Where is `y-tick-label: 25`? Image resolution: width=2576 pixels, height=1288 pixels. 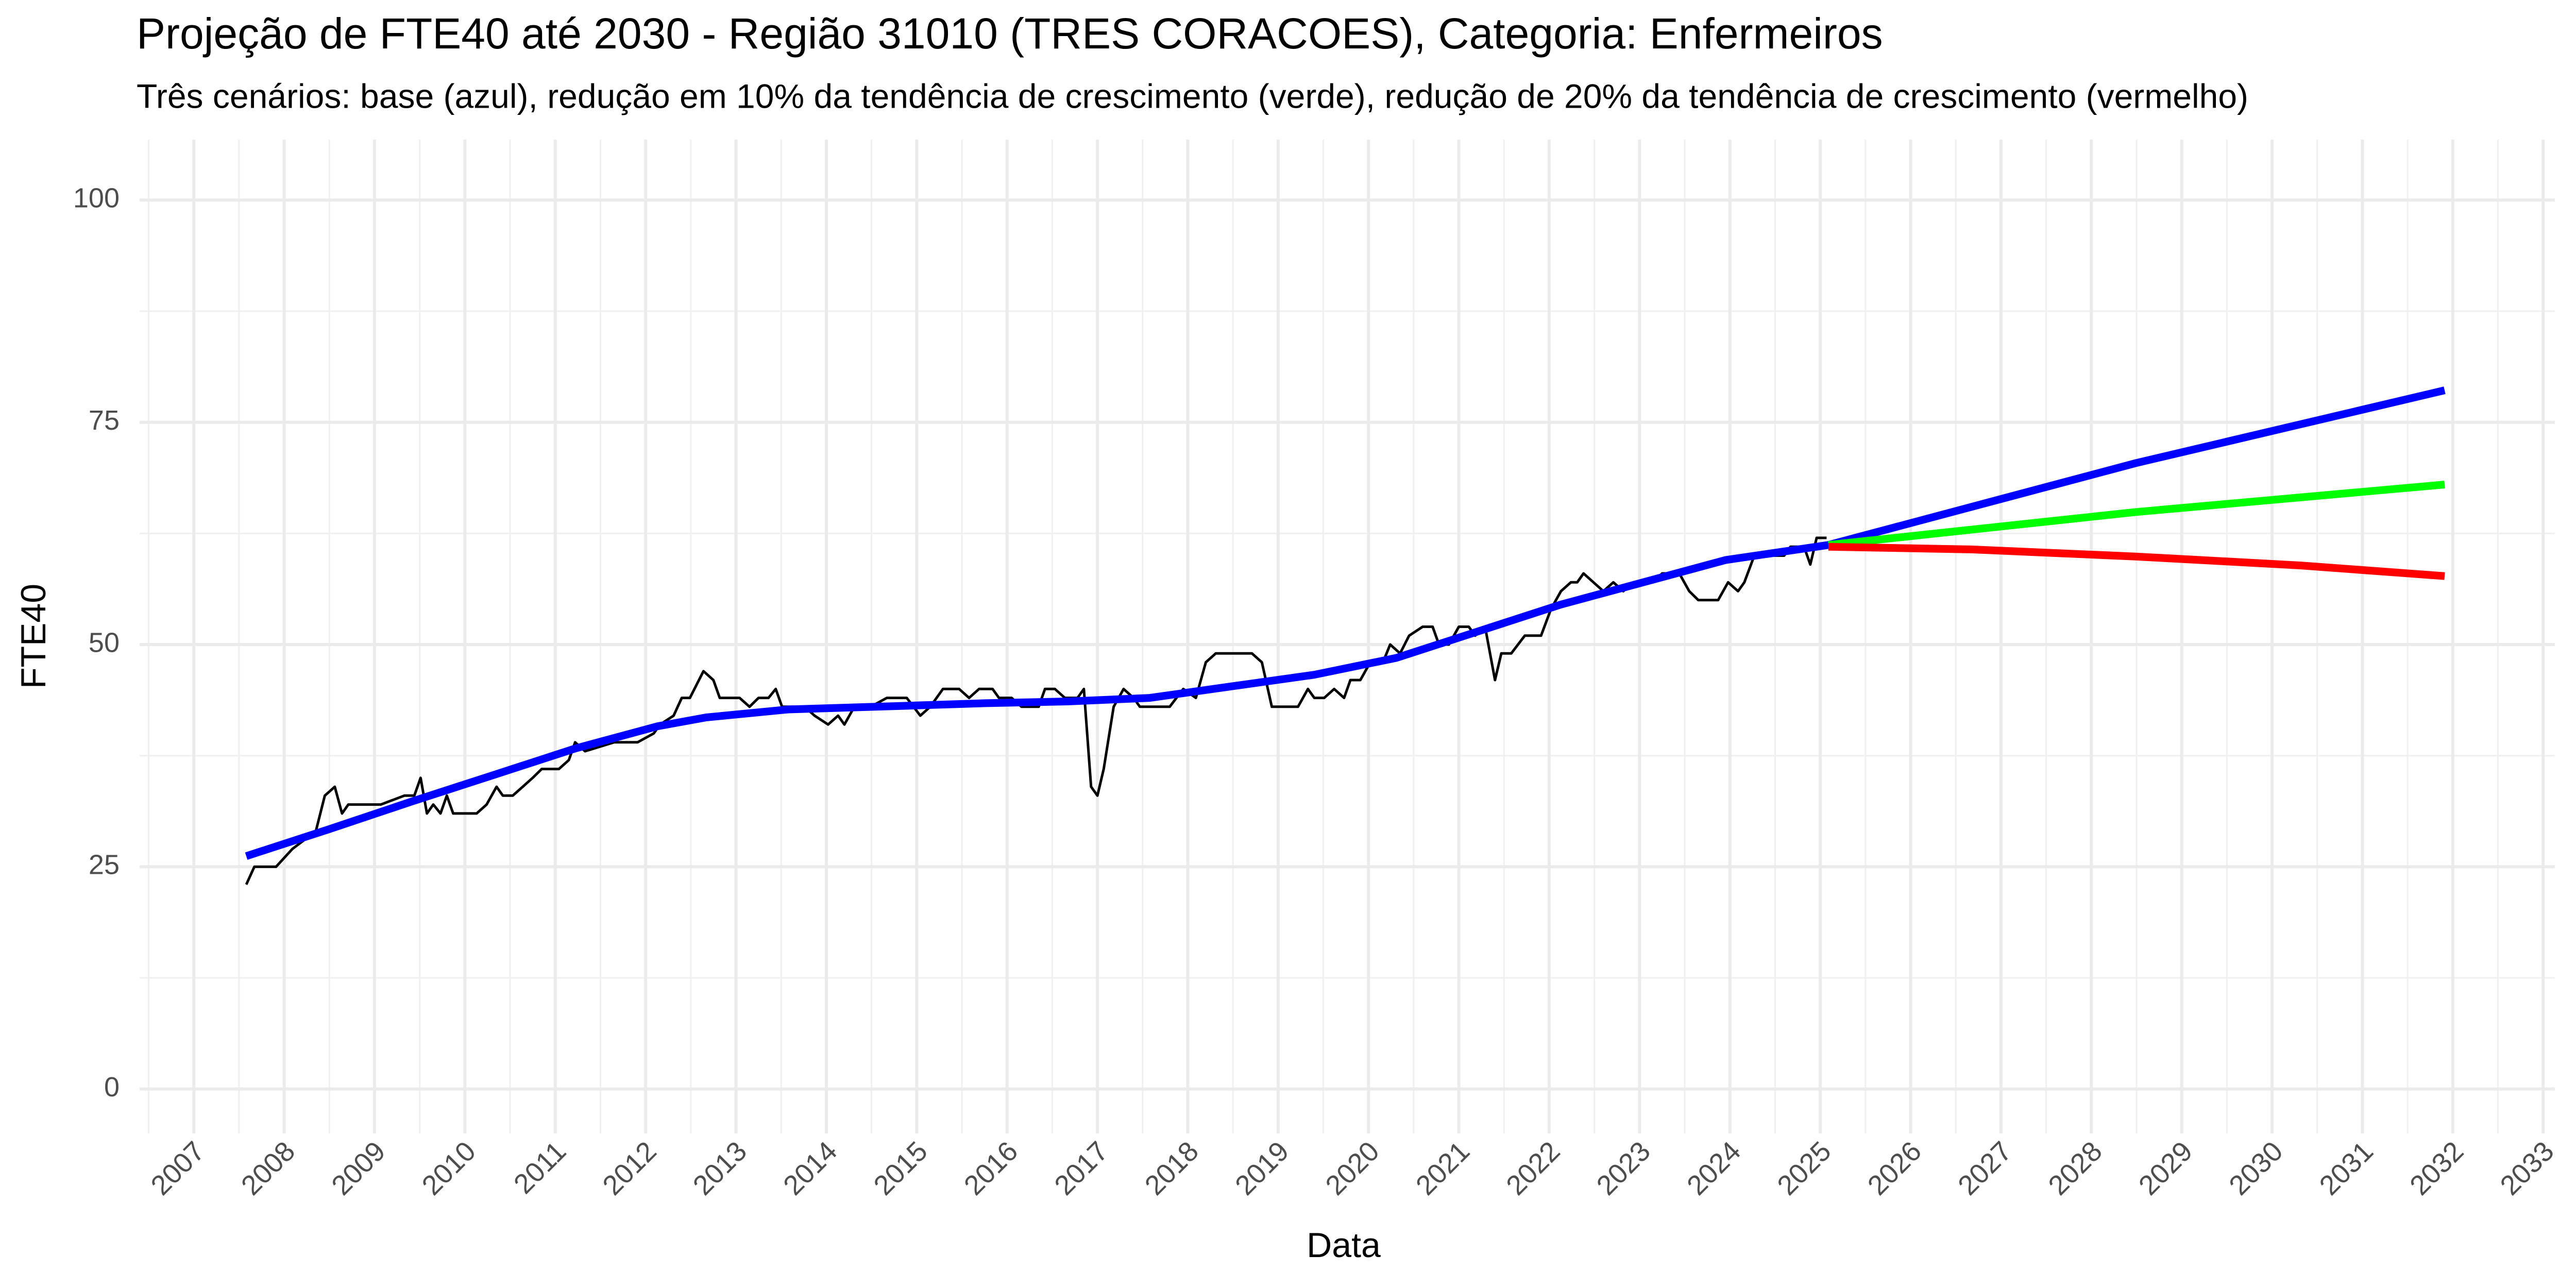
y-tick-label: 25 is located at coordinates (104, 865).